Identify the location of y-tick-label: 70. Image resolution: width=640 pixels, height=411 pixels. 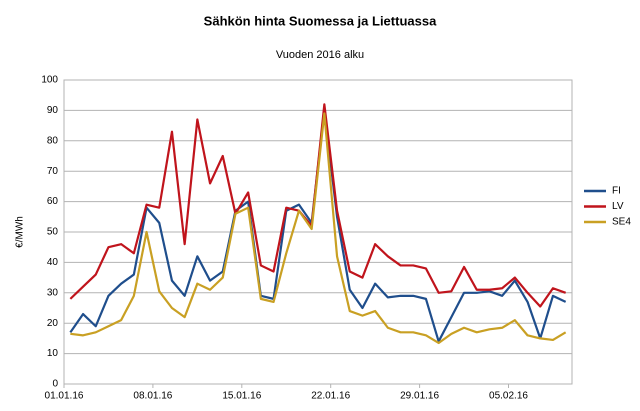
(53, 171).